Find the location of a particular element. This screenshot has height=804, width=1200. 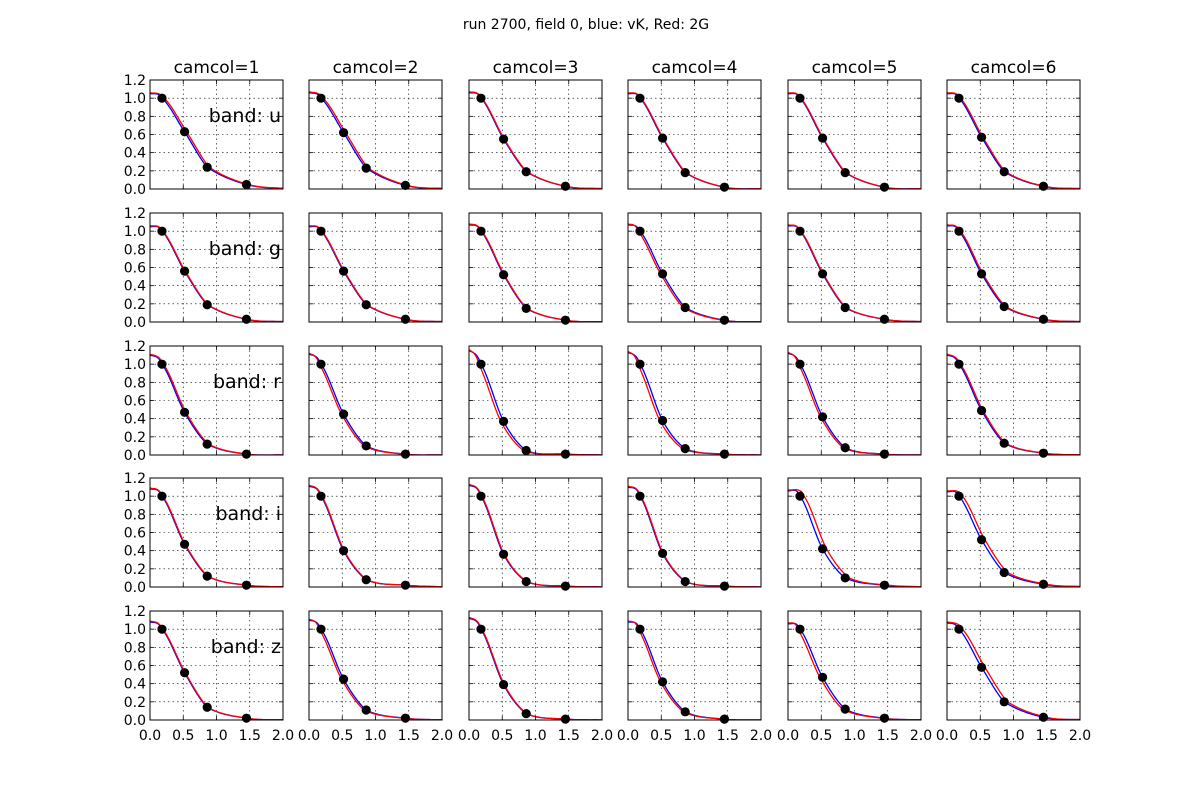

panel-r2-c4 is located at coordinates (694, 268).